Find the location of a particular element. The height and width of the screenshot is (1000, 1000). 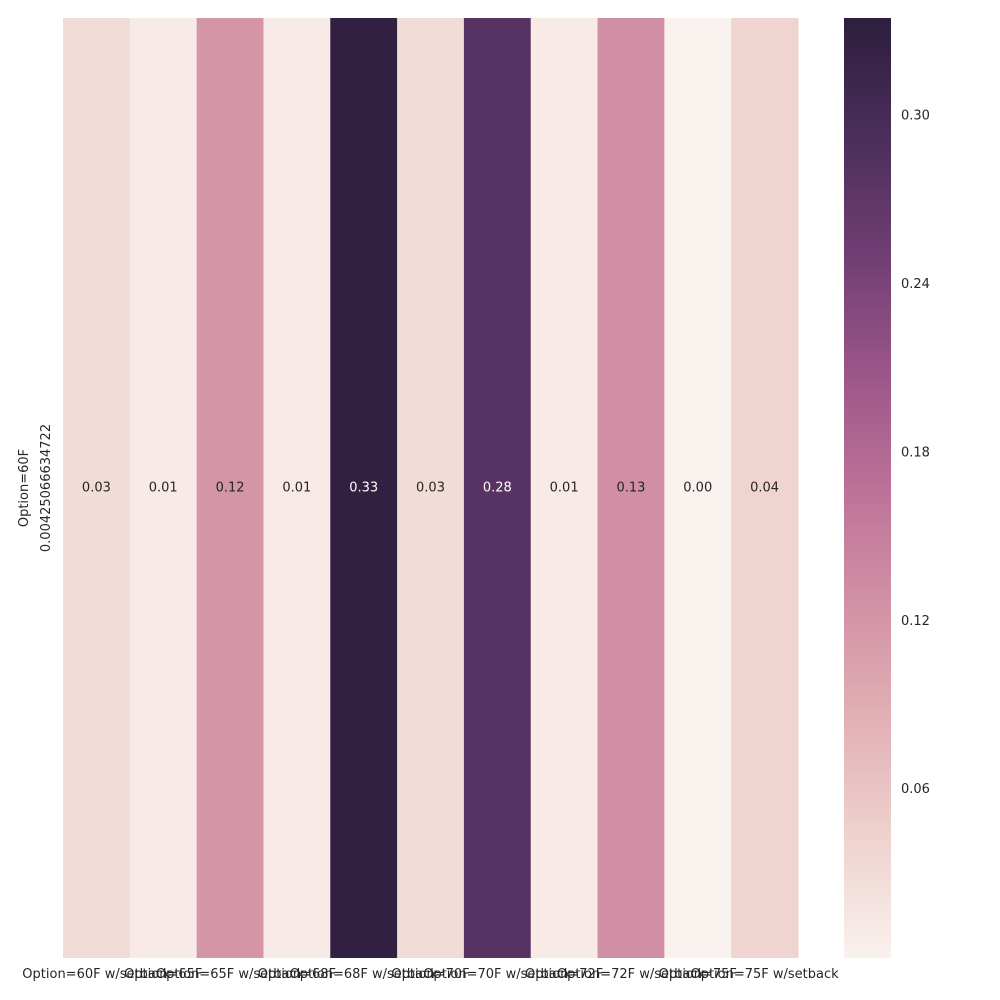

y-tick-label: 0.00425066634722 is located at coordinates (46, 488).